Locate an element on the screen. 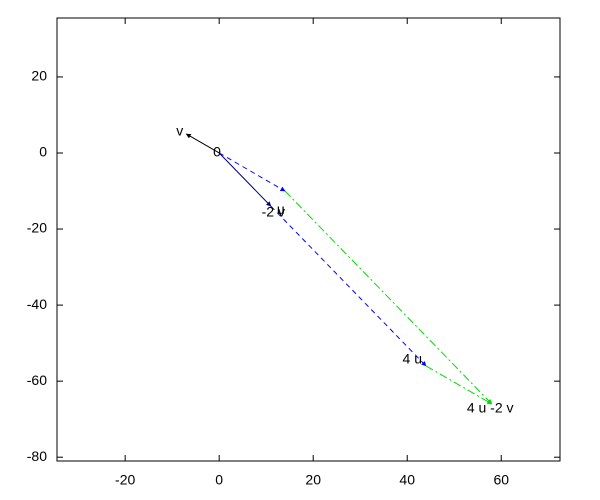 The width and height of the screenshot is (600, 500). y-tick-label: -60 is located at coordinates (37, 380).